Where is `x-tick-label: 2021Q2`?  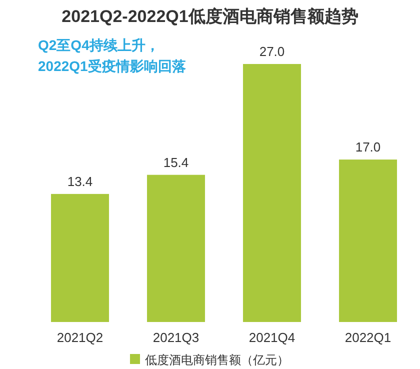 x-tick-label: 2021Q2 is located at coordinates (80, 337).